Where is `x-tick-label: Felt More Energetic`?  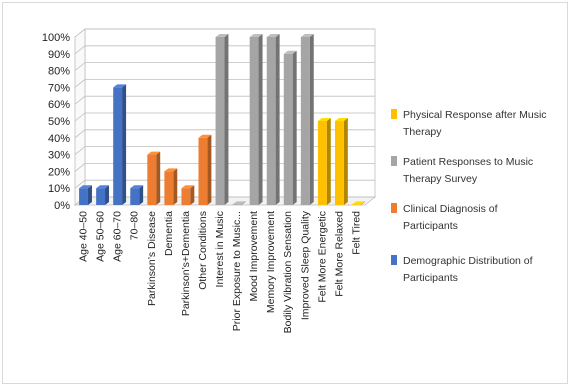 x-tick-label: Felt More Energetic is located at coordinates (322, 257).